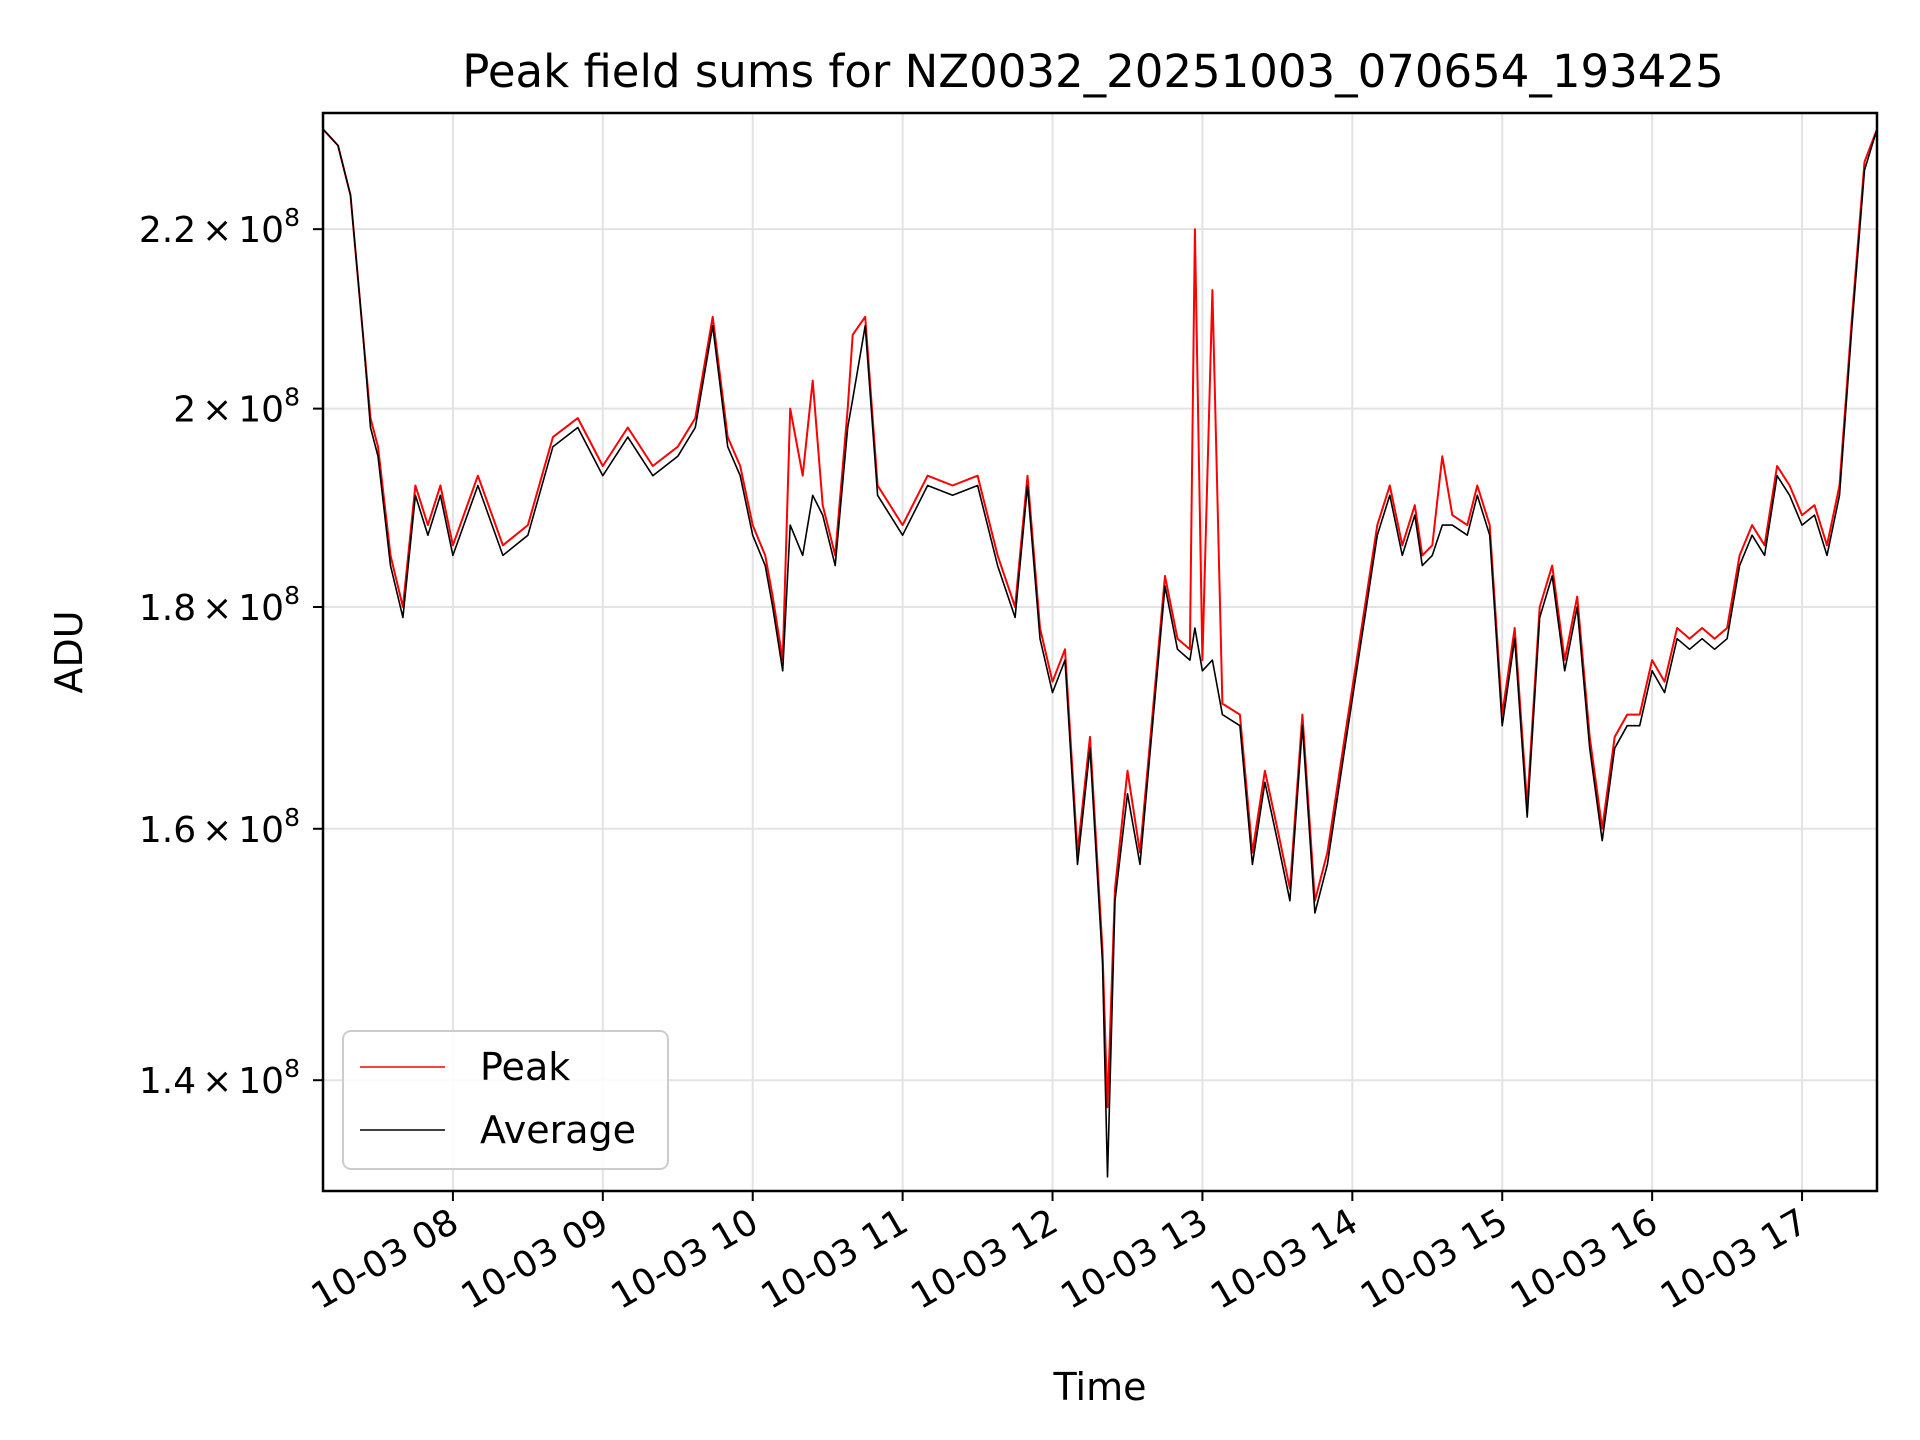 This screenshot has width=1920, height=1440. Describe the element at coordinates (219, 827) in the screenshot. I see `y-tick-label: 1.6 × 10⁸` at that location.